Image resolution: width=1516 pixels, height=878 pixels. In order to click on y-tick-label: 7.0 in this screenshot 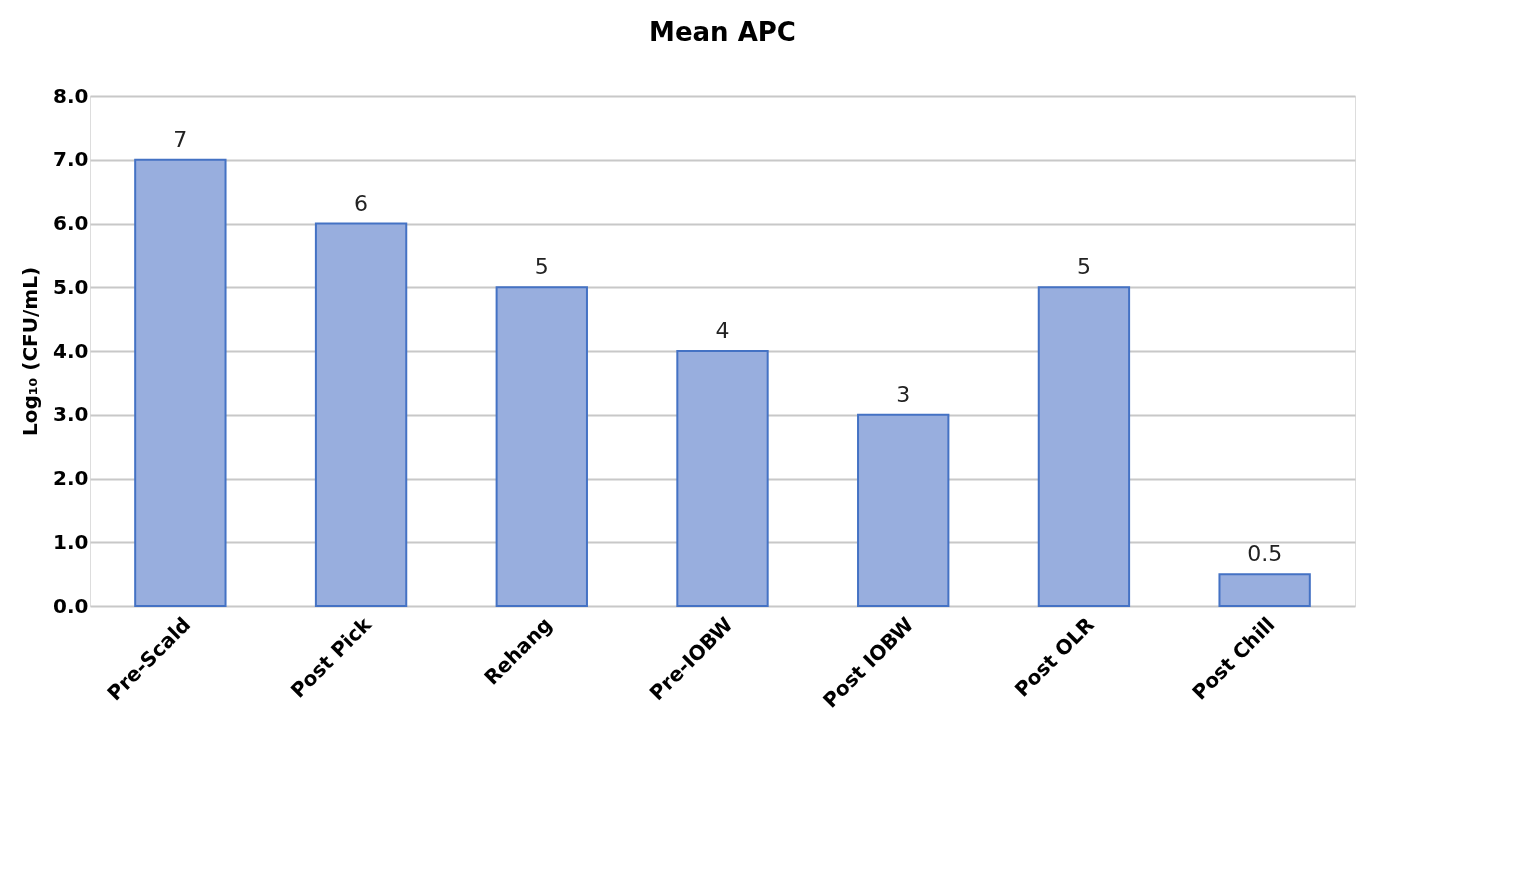, I will do `click(71, 159)`.